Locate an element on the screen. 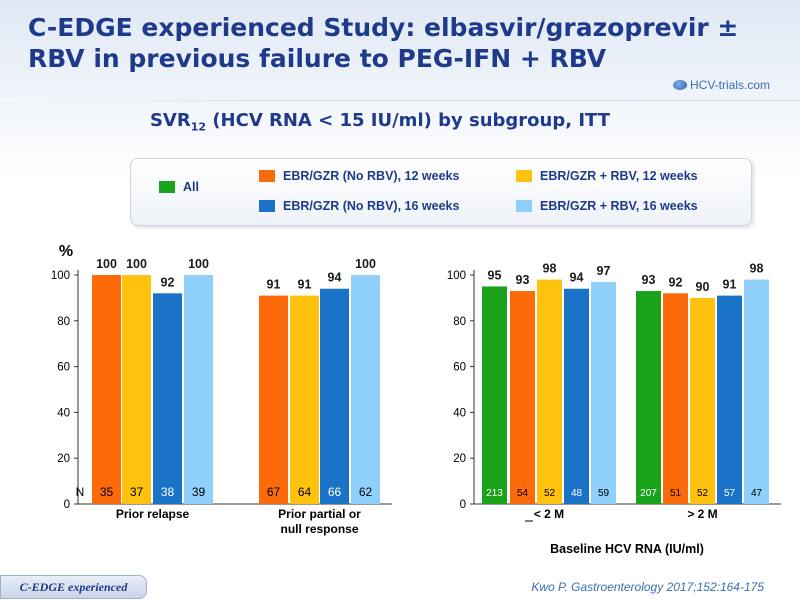 Image resolution: width=800 pixels, height=600 pixels. hcv-trials-logo: HCV-trials.com is located at coordinates (721, 85).